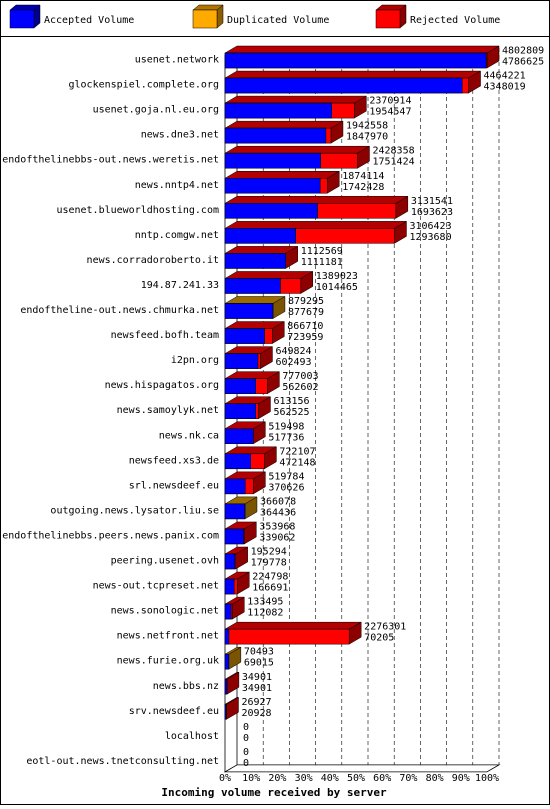 This screenshot has width=550, height=809. What do you see at coordinates (393, 151) in the screenshot?
I see `value-total-label: 2428358` at bounding box center [393, 151].